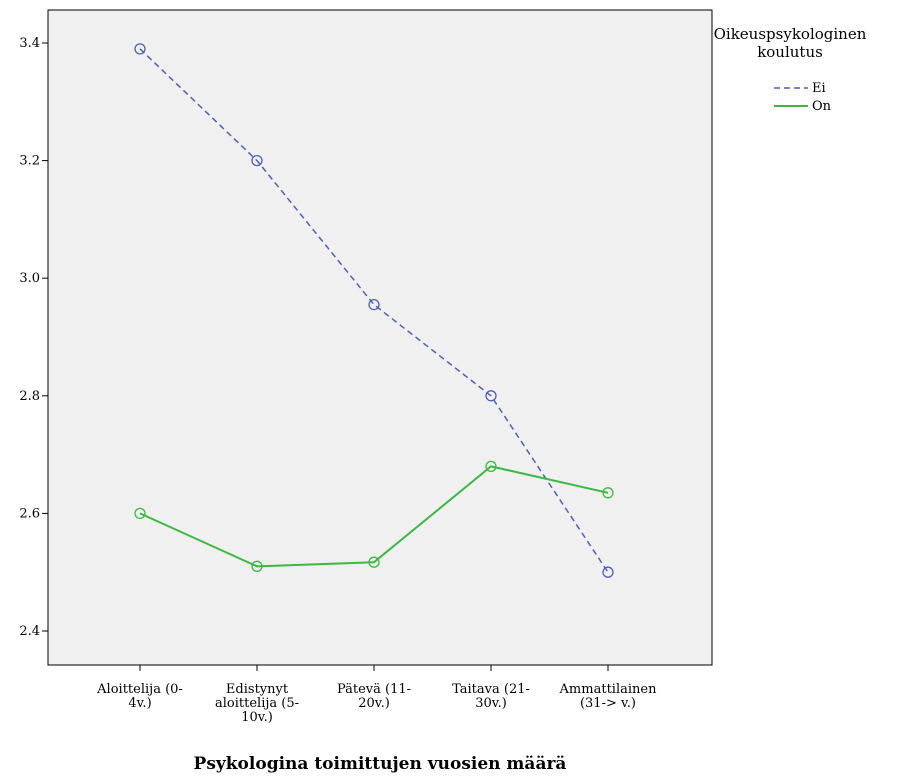 The image size is (900, 778). I want to click on legend-label-on: On, so click(822, 106).